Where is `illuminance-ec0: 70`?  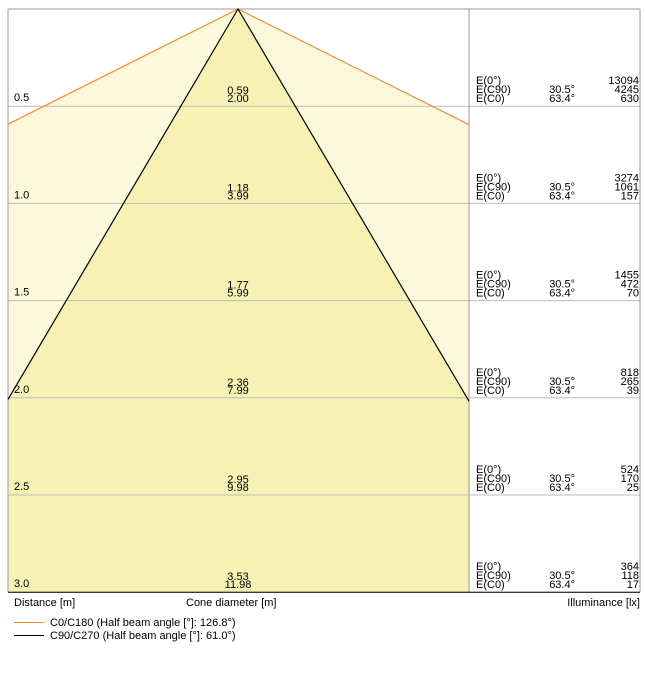
illuminance-ec0: 70 is located at coordinates (633, 294).